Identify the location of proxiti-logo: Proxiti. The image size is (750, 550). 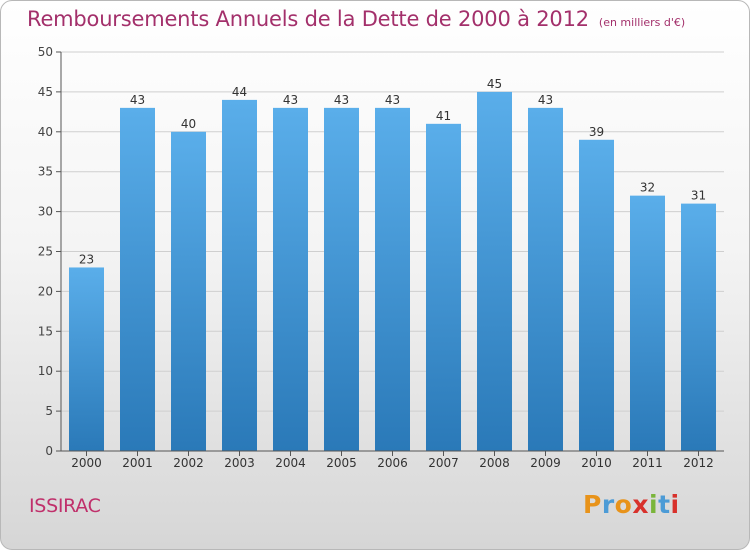
(631, 504).